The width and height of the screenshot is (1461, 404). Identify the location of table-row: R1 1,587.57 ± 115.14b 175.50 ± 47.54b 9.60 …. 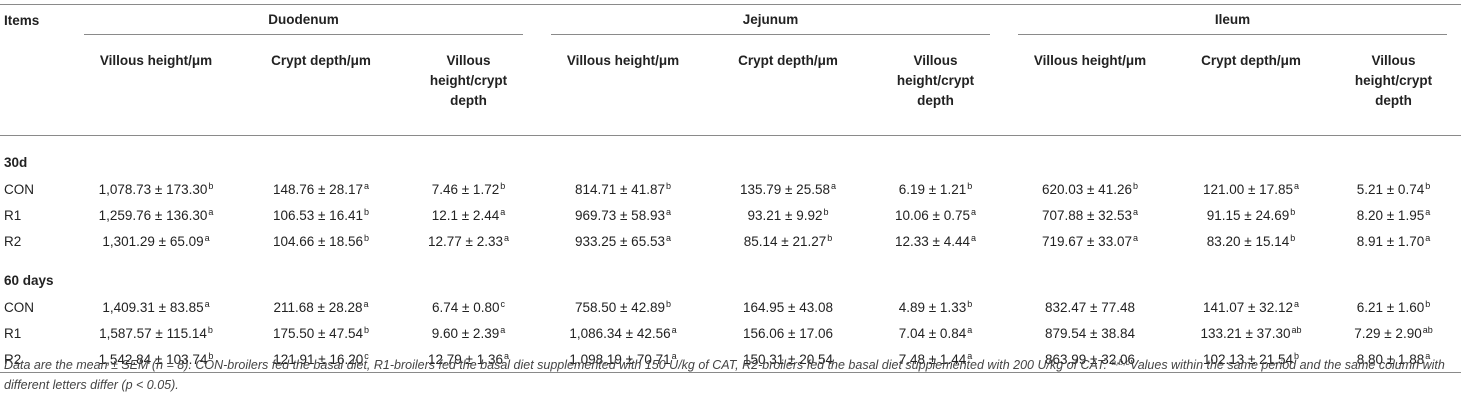
(730, 333).